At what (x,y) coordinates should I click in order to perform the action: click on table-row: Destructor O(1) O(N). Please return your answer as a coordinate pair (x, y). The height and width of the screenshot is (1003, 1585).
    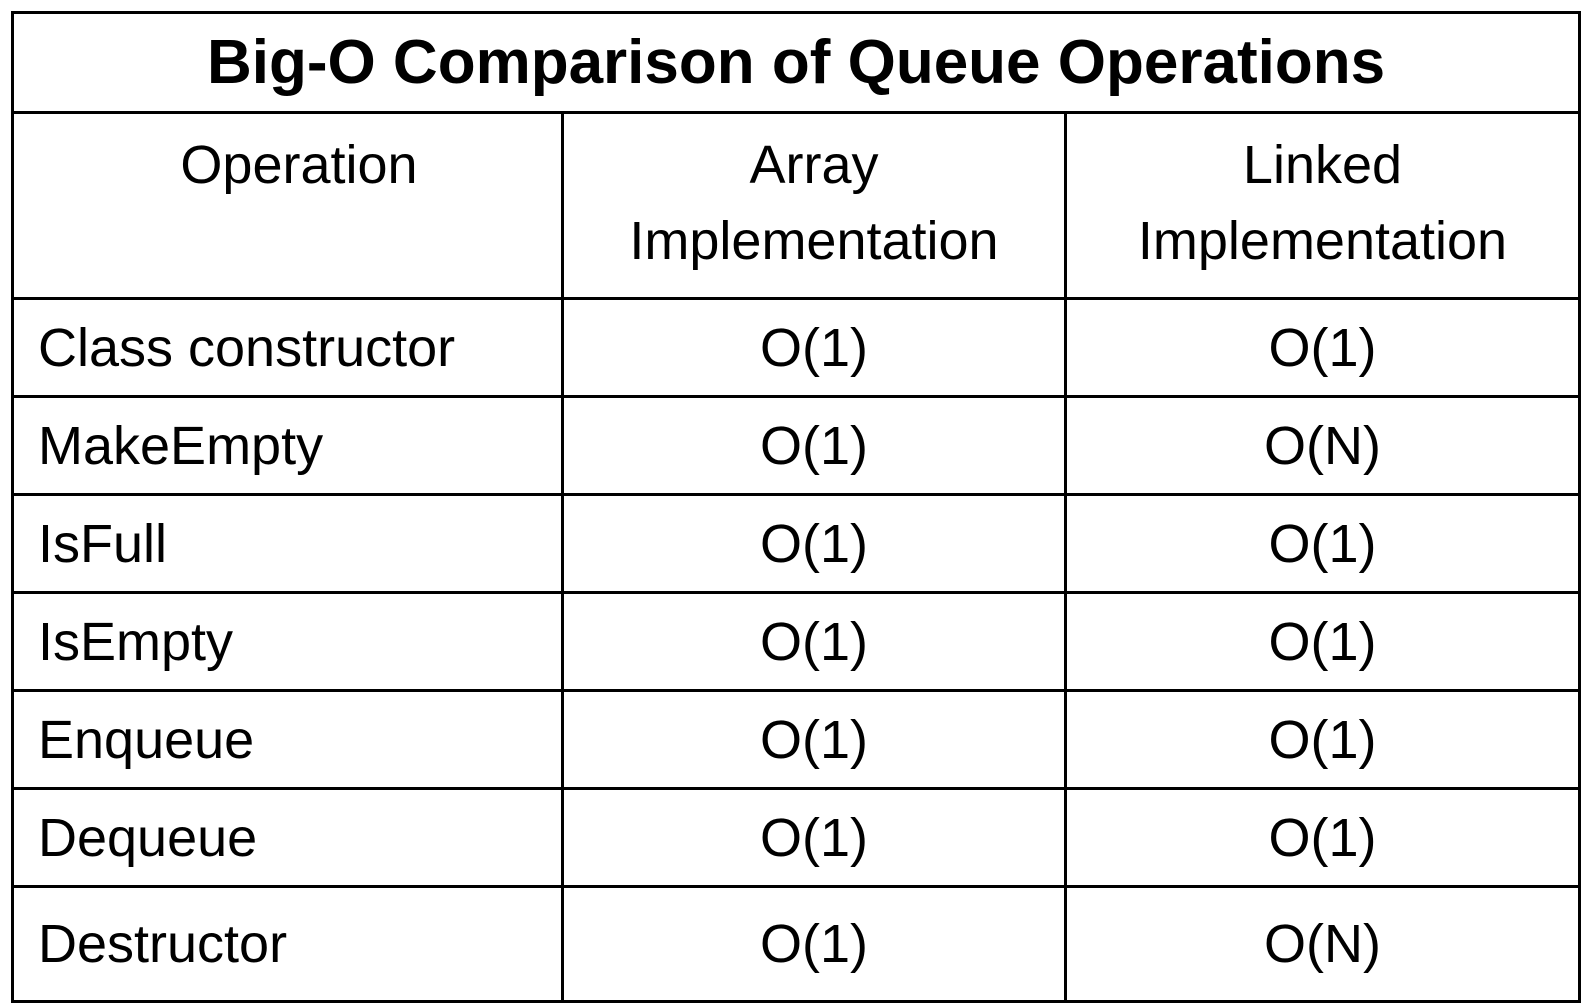
    Looking at the image, I should click on (796, 944).